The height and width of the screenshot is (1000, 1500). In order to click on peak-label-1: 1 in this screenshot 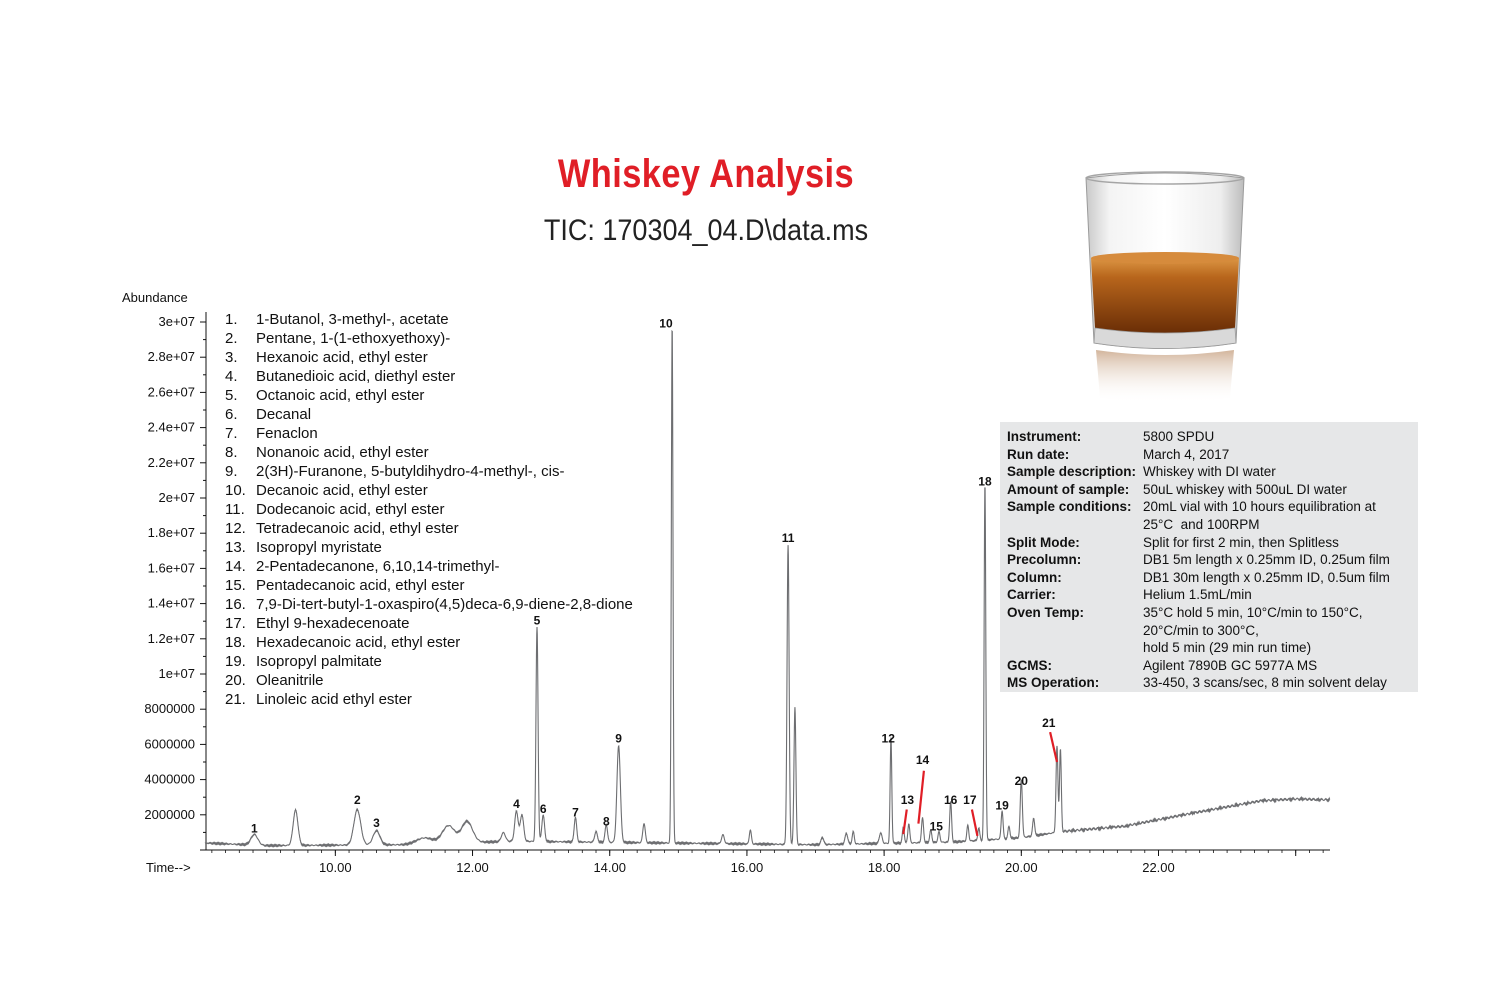, I will do `click(254, 828)`.